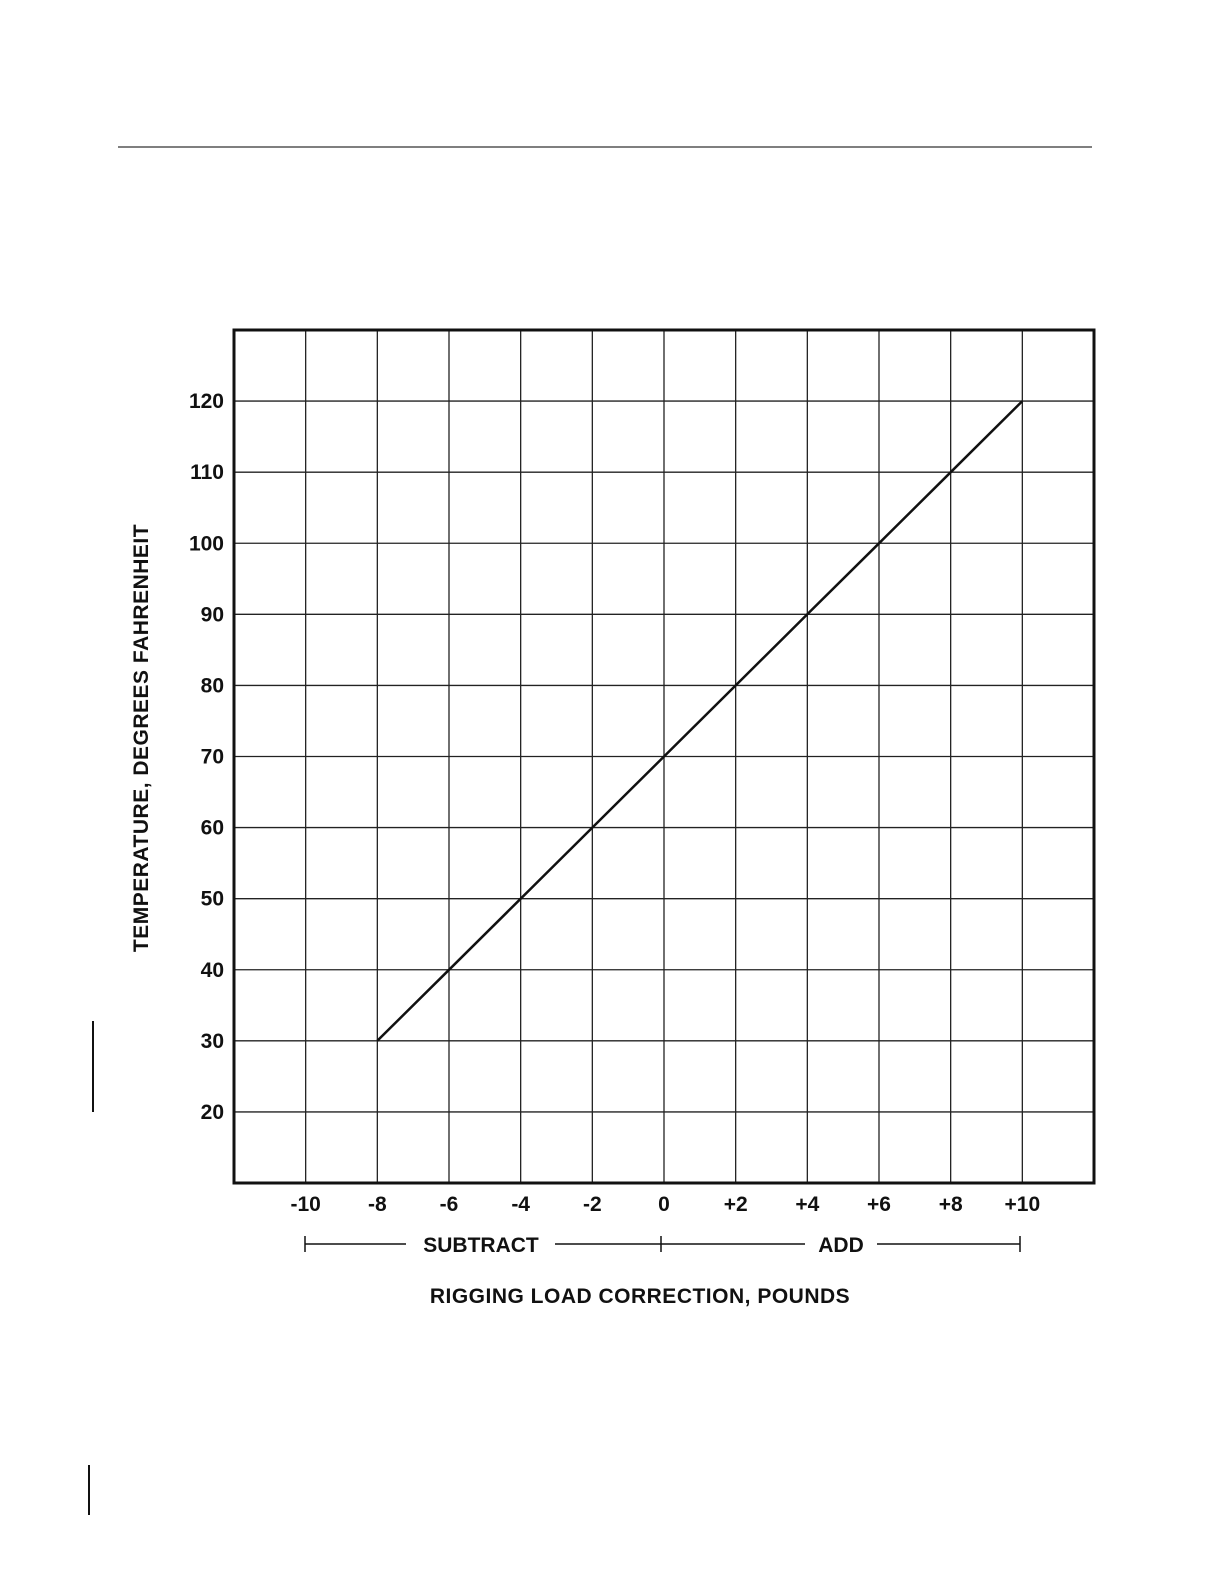  Describe the element at coordinates (212, 970) in the screenshot. I see `y-tick-label: 40` at that location.